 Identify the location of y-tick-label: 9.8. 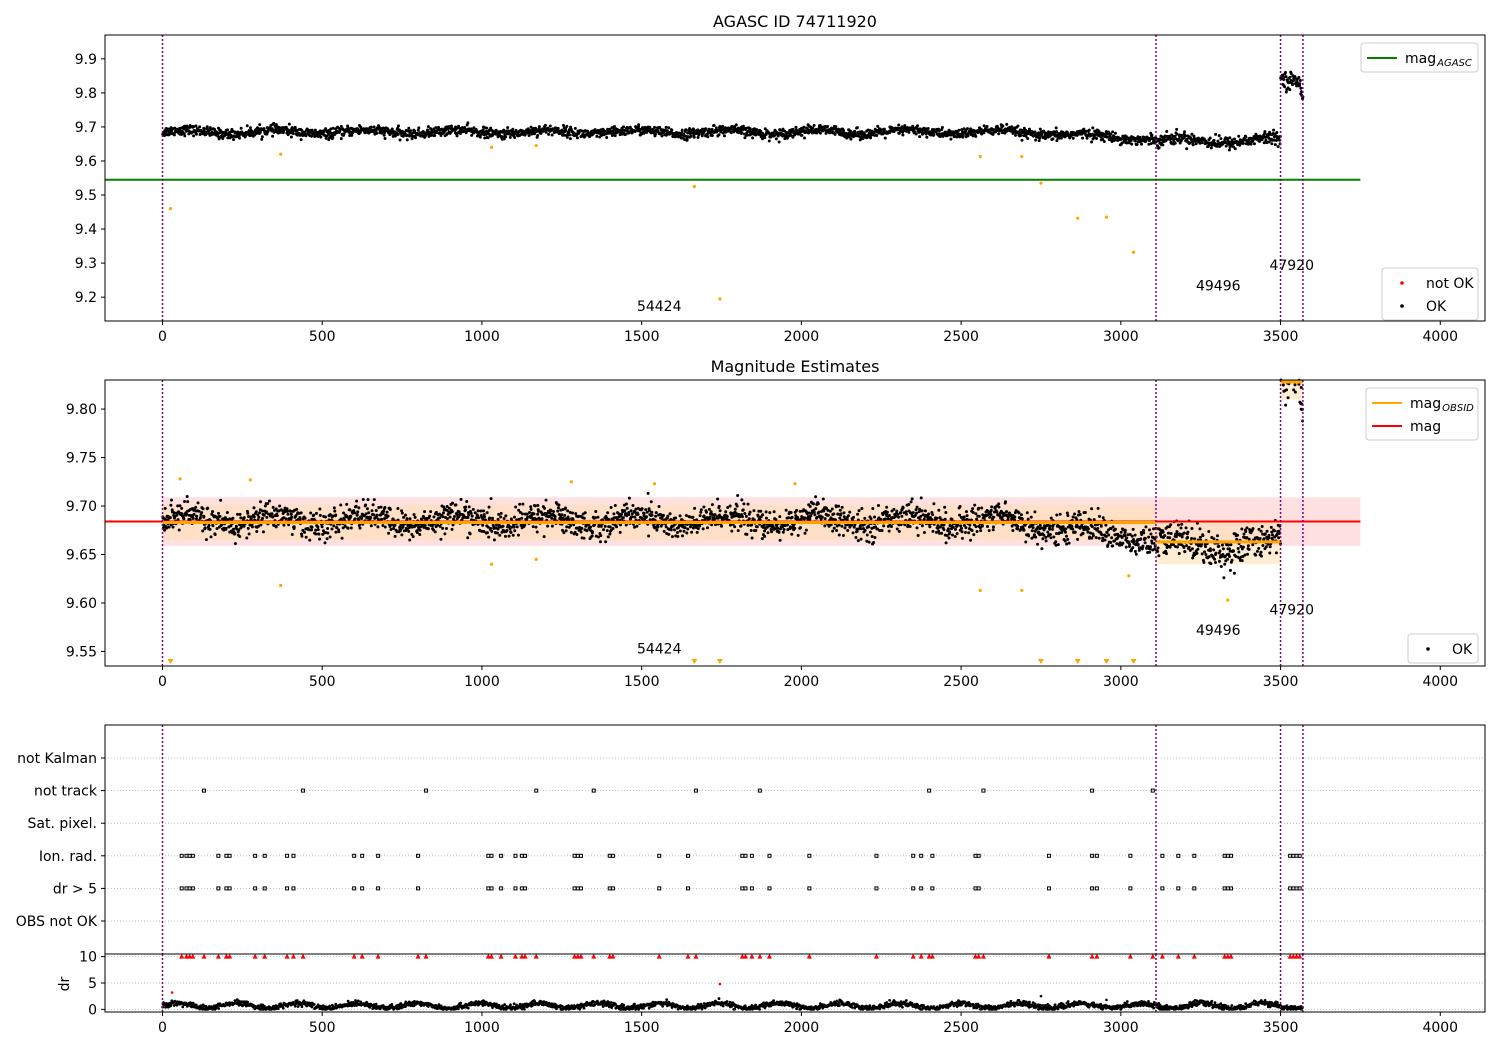
(86, 94).